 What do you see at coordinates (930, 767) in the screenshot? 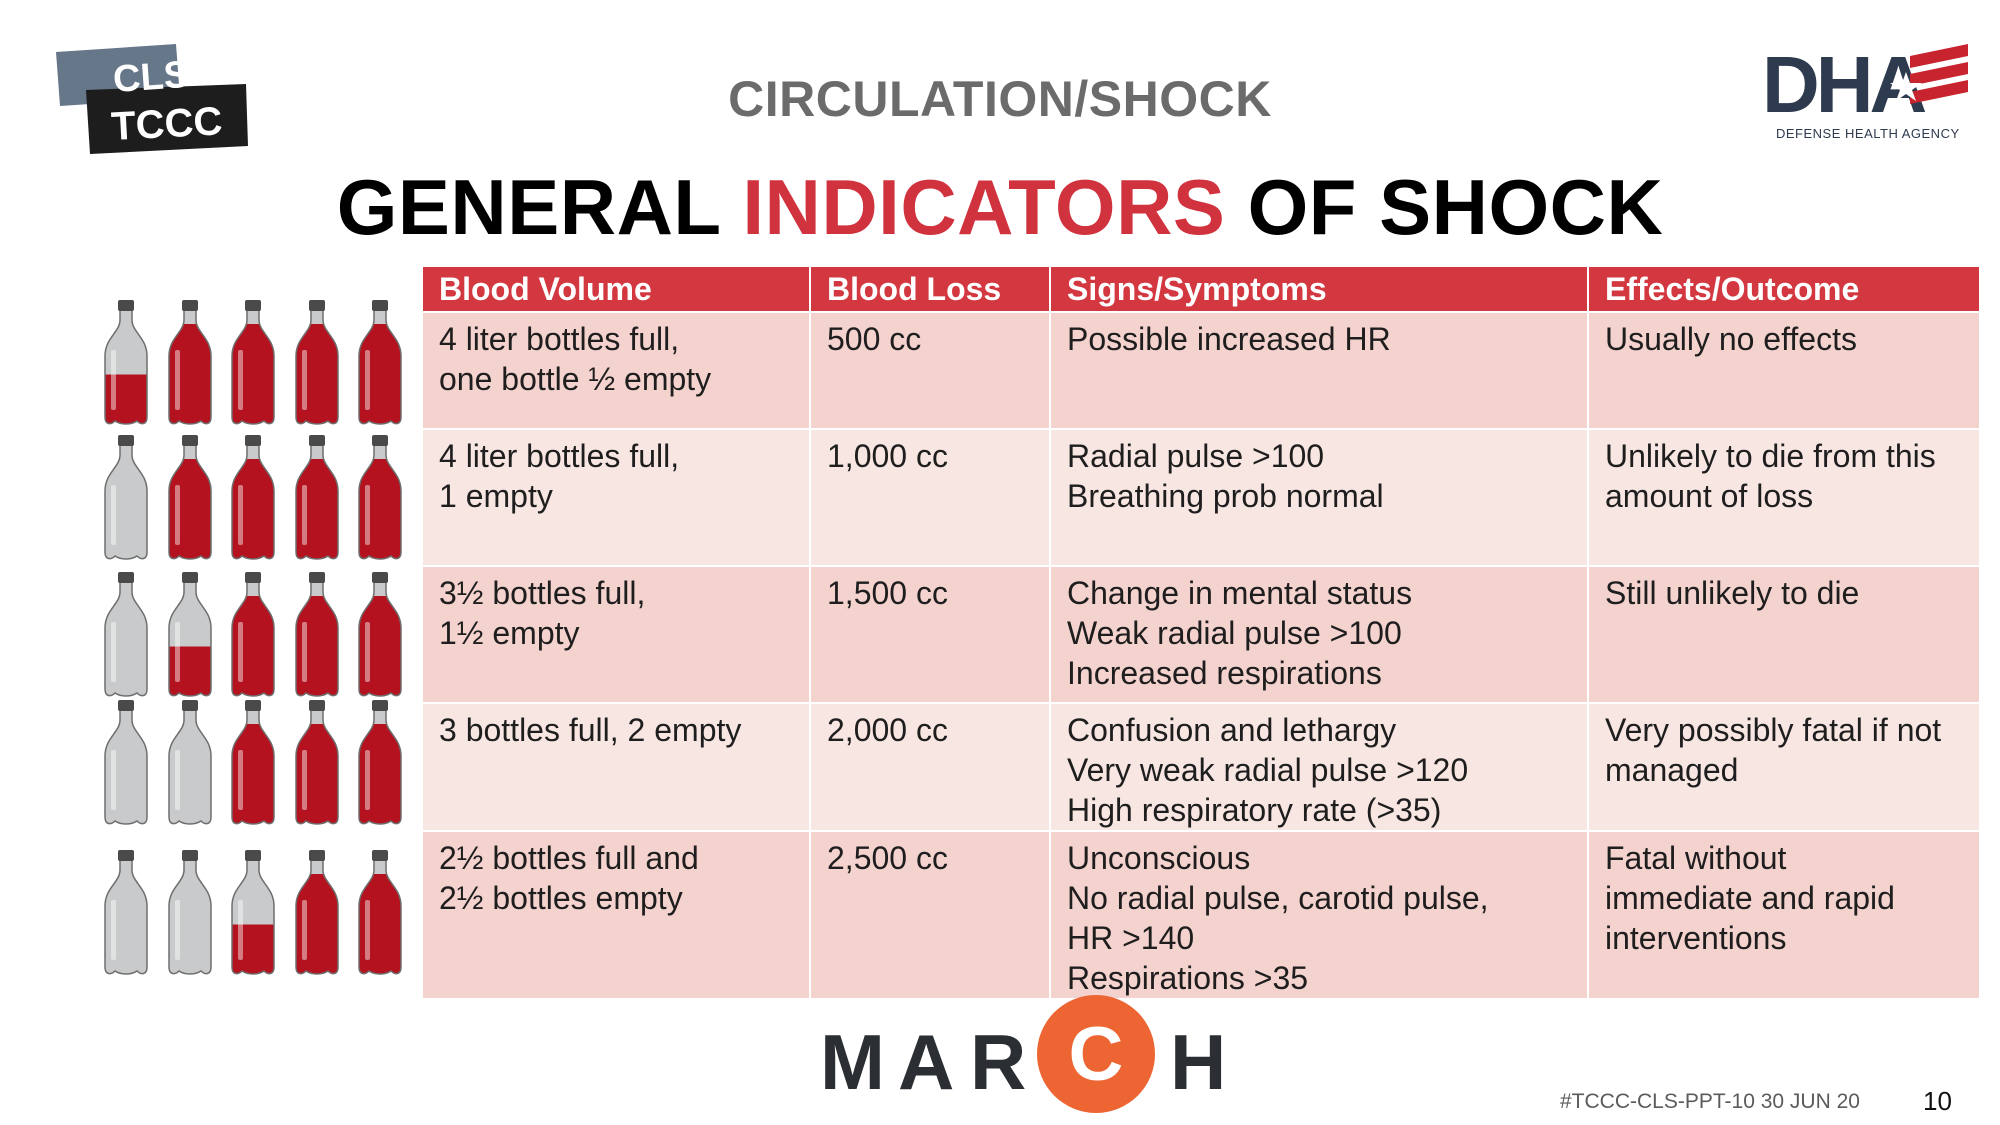
I see `blood-loss-cell: 2,000 cc` at bounding box center [930, 767].